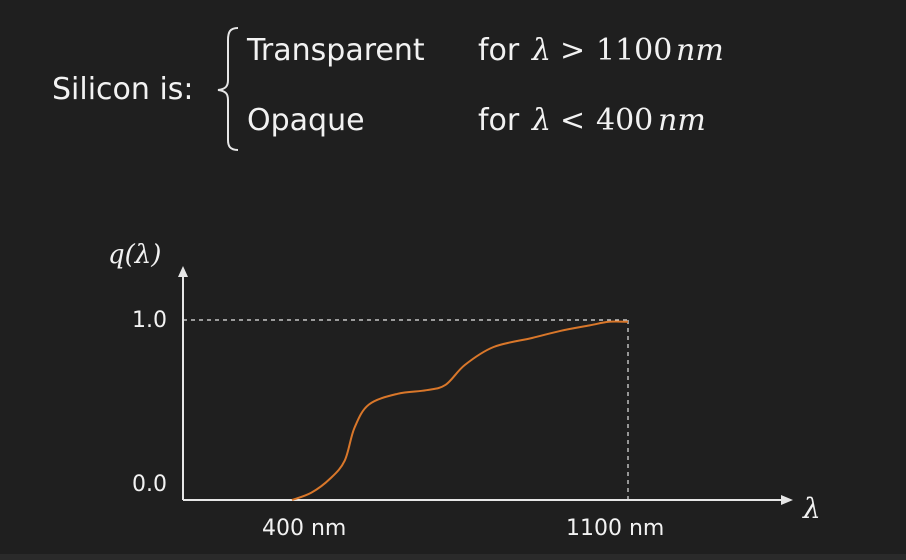  I want to click on case-opaque-relation: <, so click(573, 120).